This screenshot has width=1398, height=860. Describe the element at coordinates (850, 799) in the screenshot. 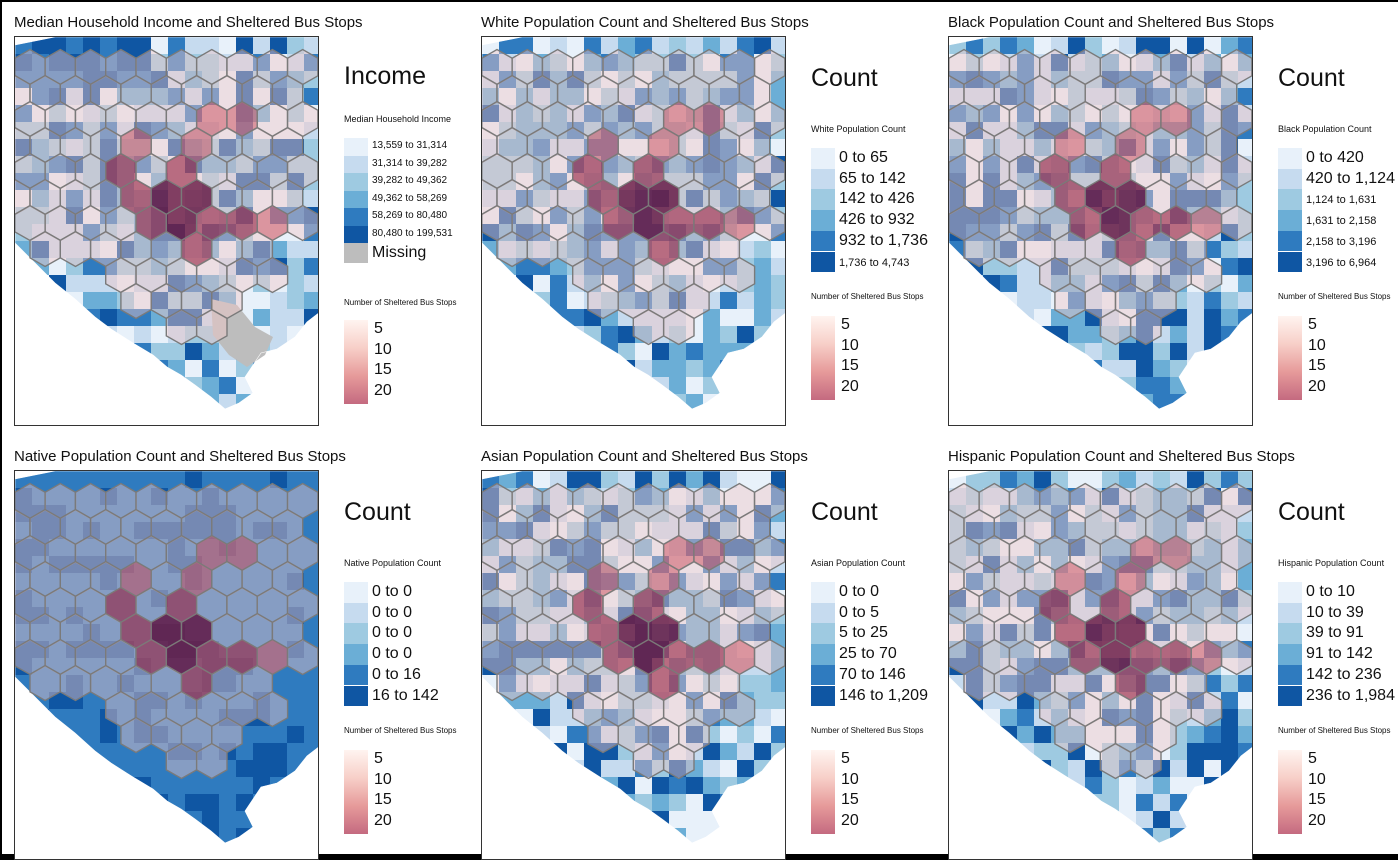

I see `bus-legend-label: 15` at that location.